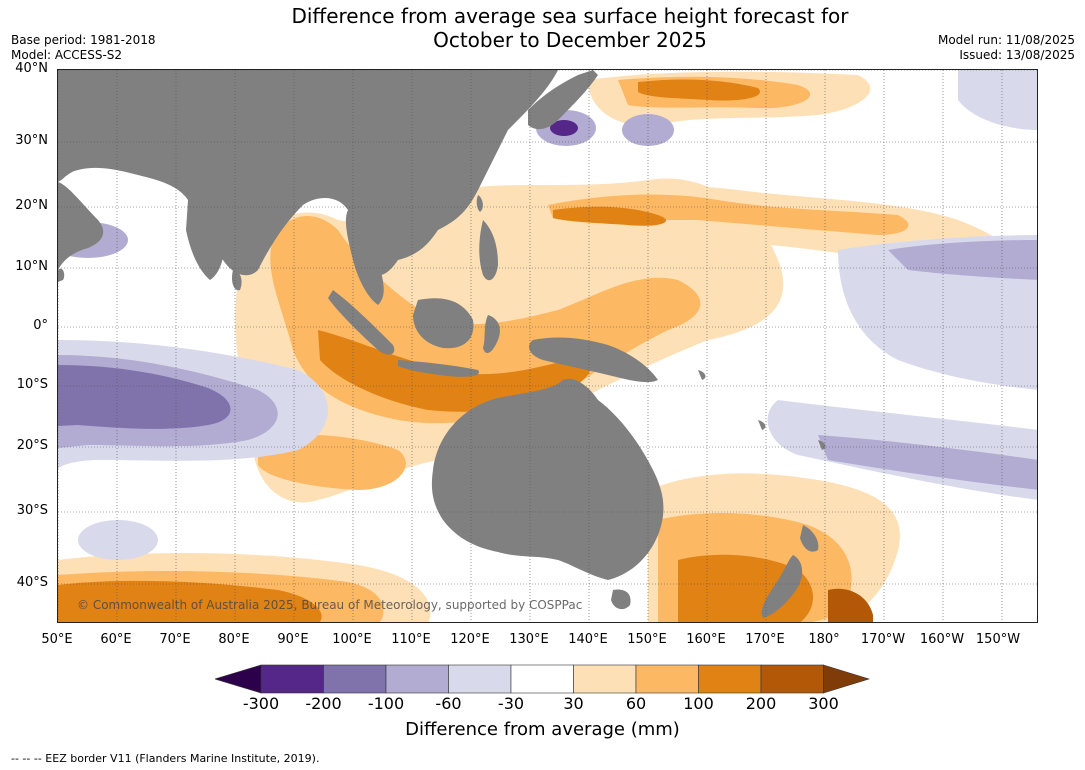  I want to click on north-pacific-mid, so click(728, 214).